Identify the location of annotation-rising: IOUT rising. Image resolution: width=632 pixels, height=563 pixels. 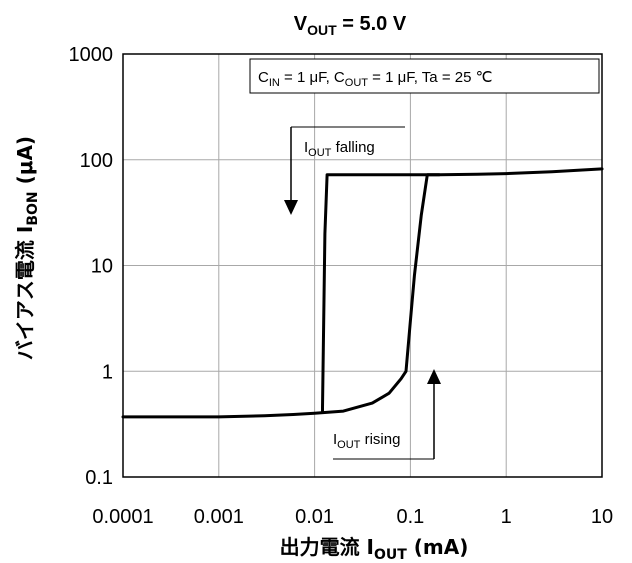
(387, 414).